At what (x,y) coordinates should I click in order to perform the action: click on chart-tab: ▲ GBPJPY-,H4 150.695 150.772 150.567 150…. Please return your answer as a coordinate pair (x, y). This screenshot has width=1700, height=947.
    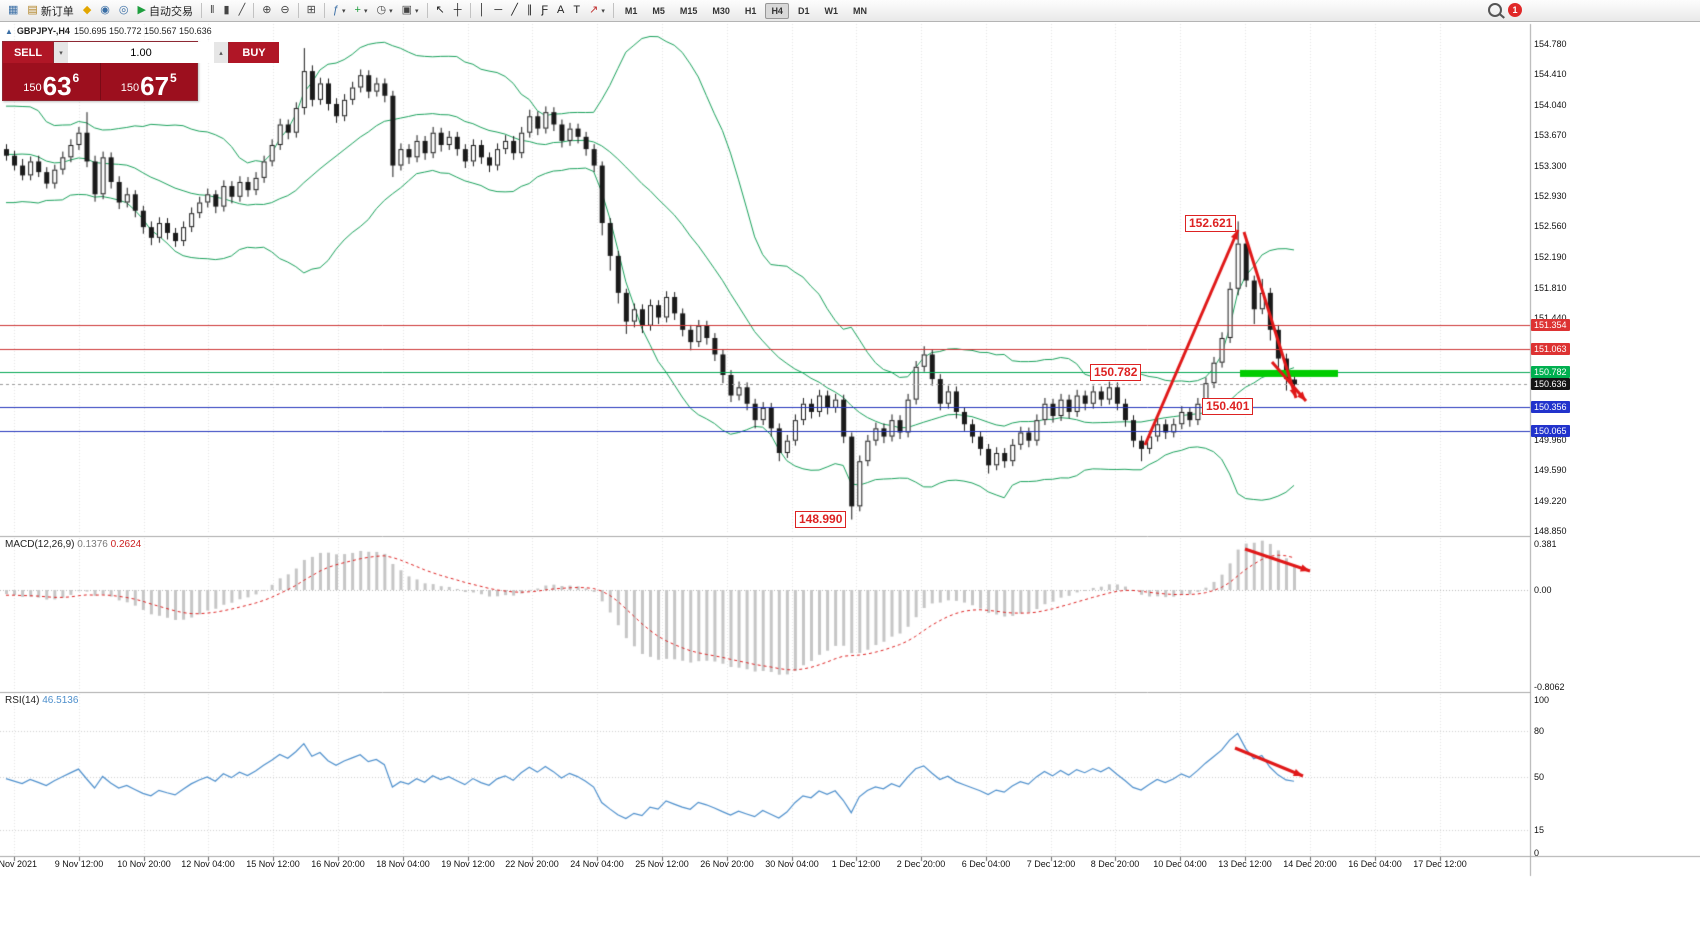
    Looking at the image, I should click on (108, 31).